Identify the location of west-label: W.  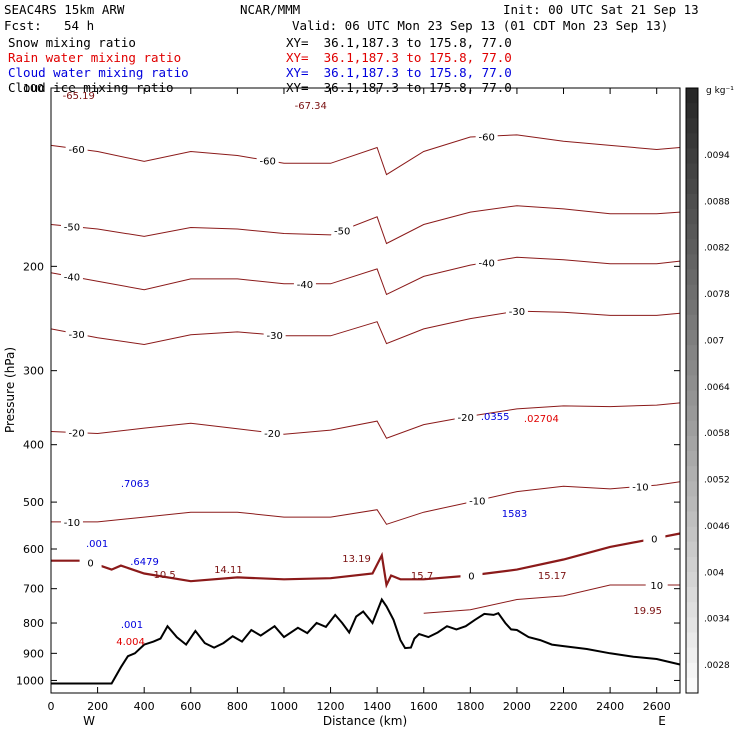
(89, 721).